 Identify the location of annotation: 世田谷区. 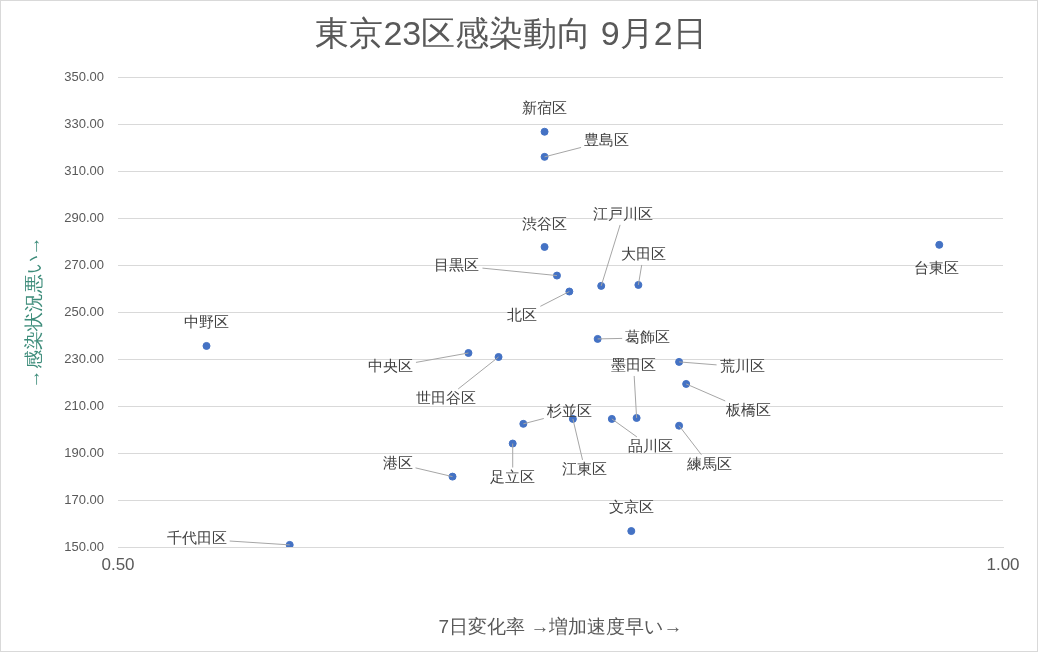
(445, 398).